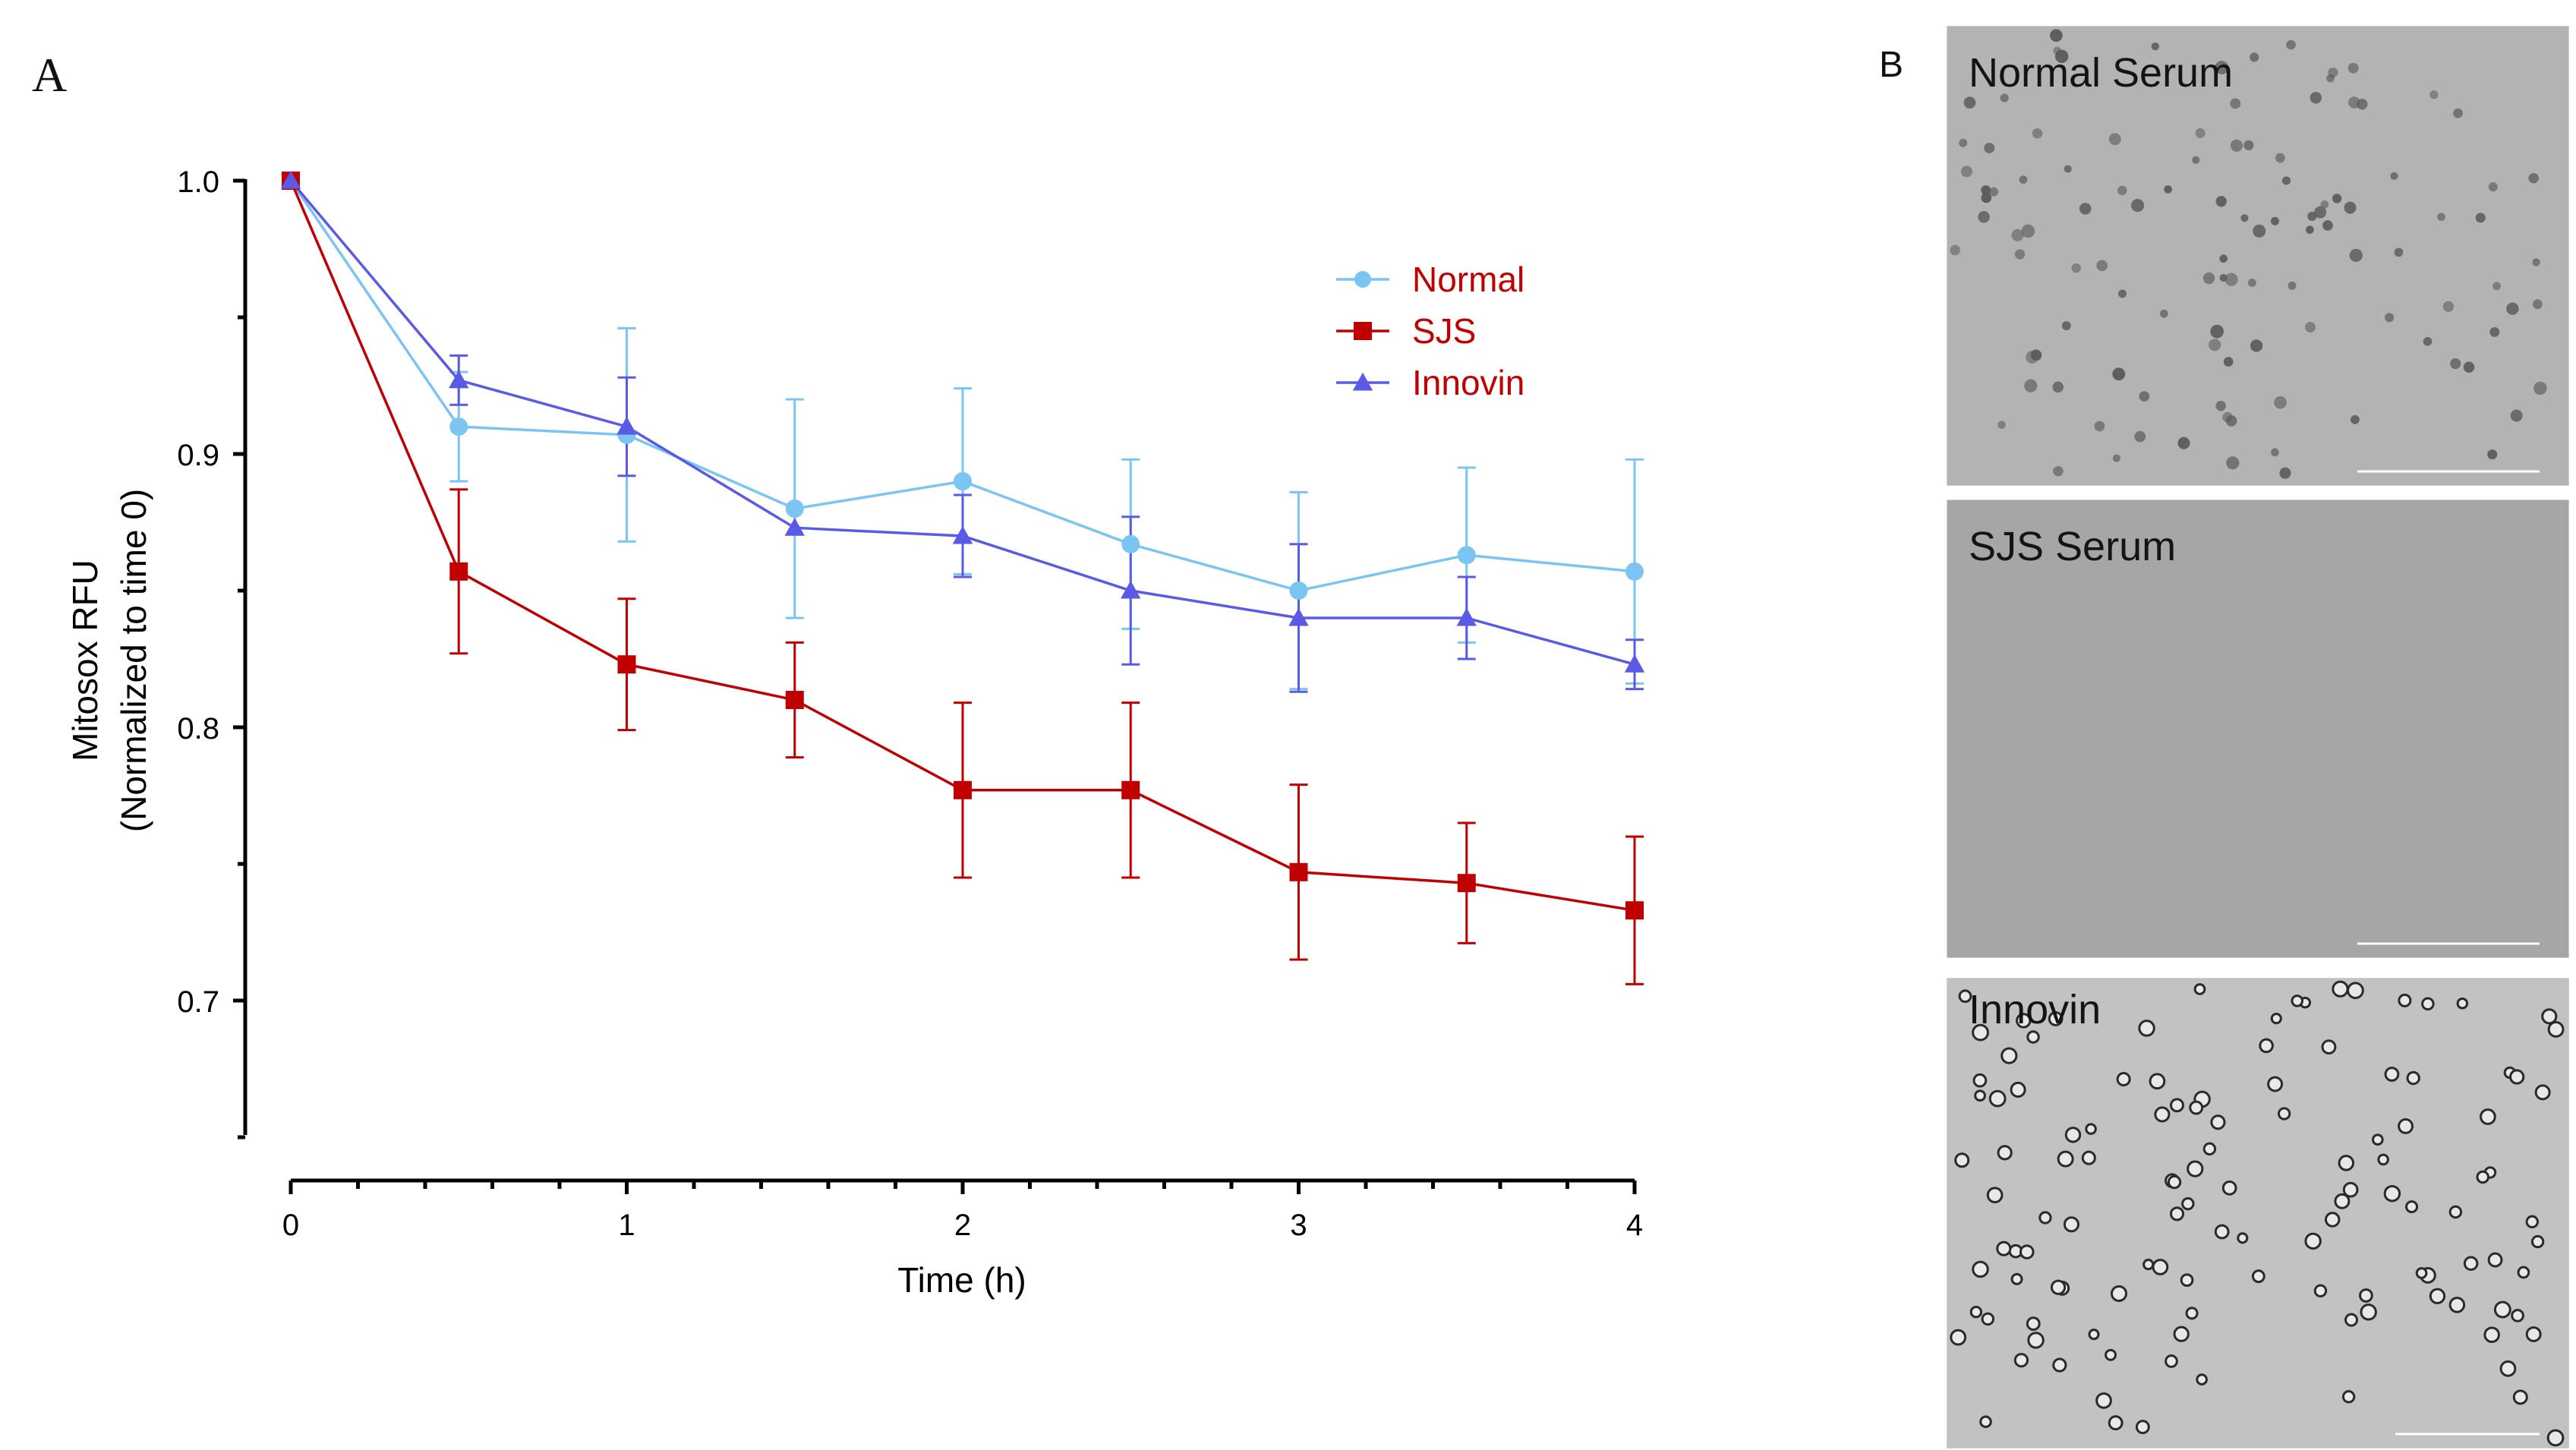  What do you see at coordinates (2258, 1213) in the screenshot?
I see `micrograph-innovin: Innovin` at bounding box center [2258, 1213].